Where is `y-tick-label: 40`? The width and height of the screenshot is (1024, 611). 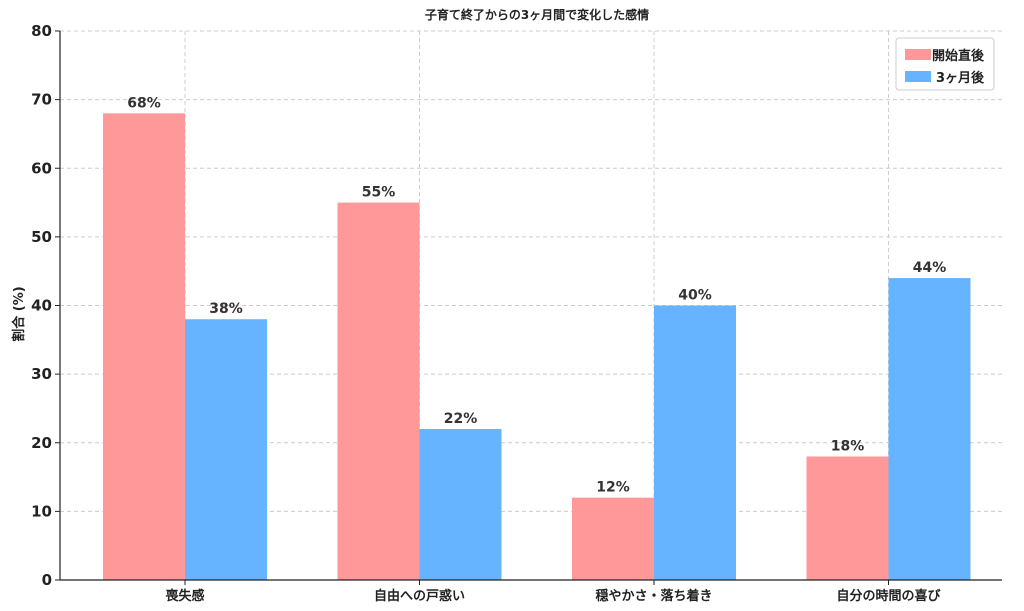 y-tick-label: 40 is located at coordinates (41, 306).